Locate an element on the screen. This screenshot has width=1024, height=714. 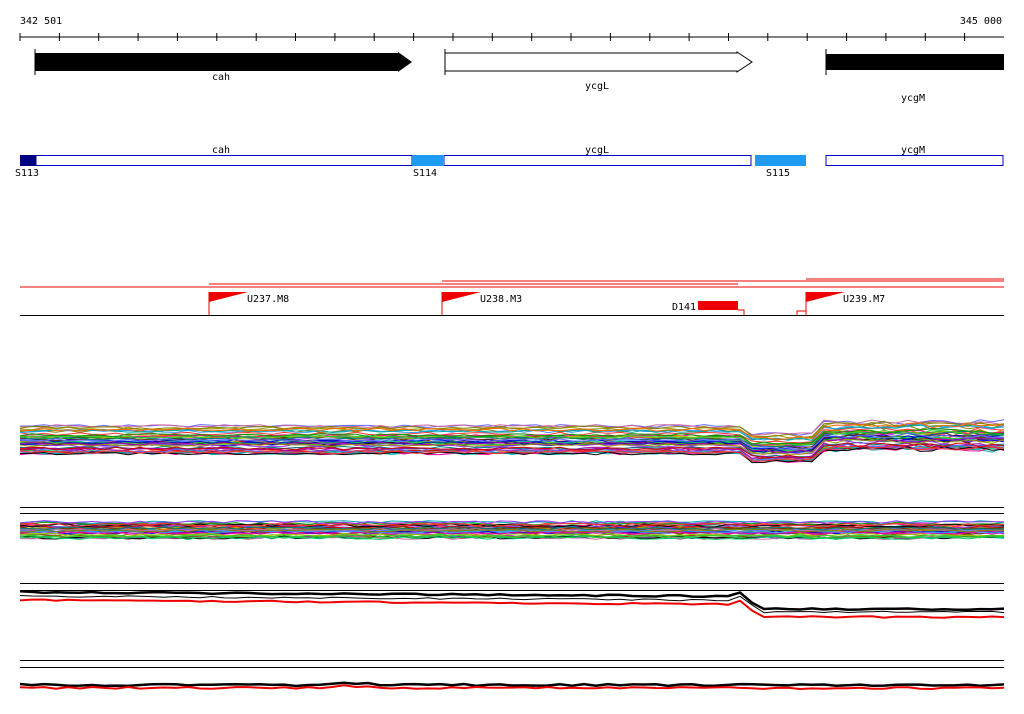
cds-segment-ycgM is located at coordinates (914, 160).